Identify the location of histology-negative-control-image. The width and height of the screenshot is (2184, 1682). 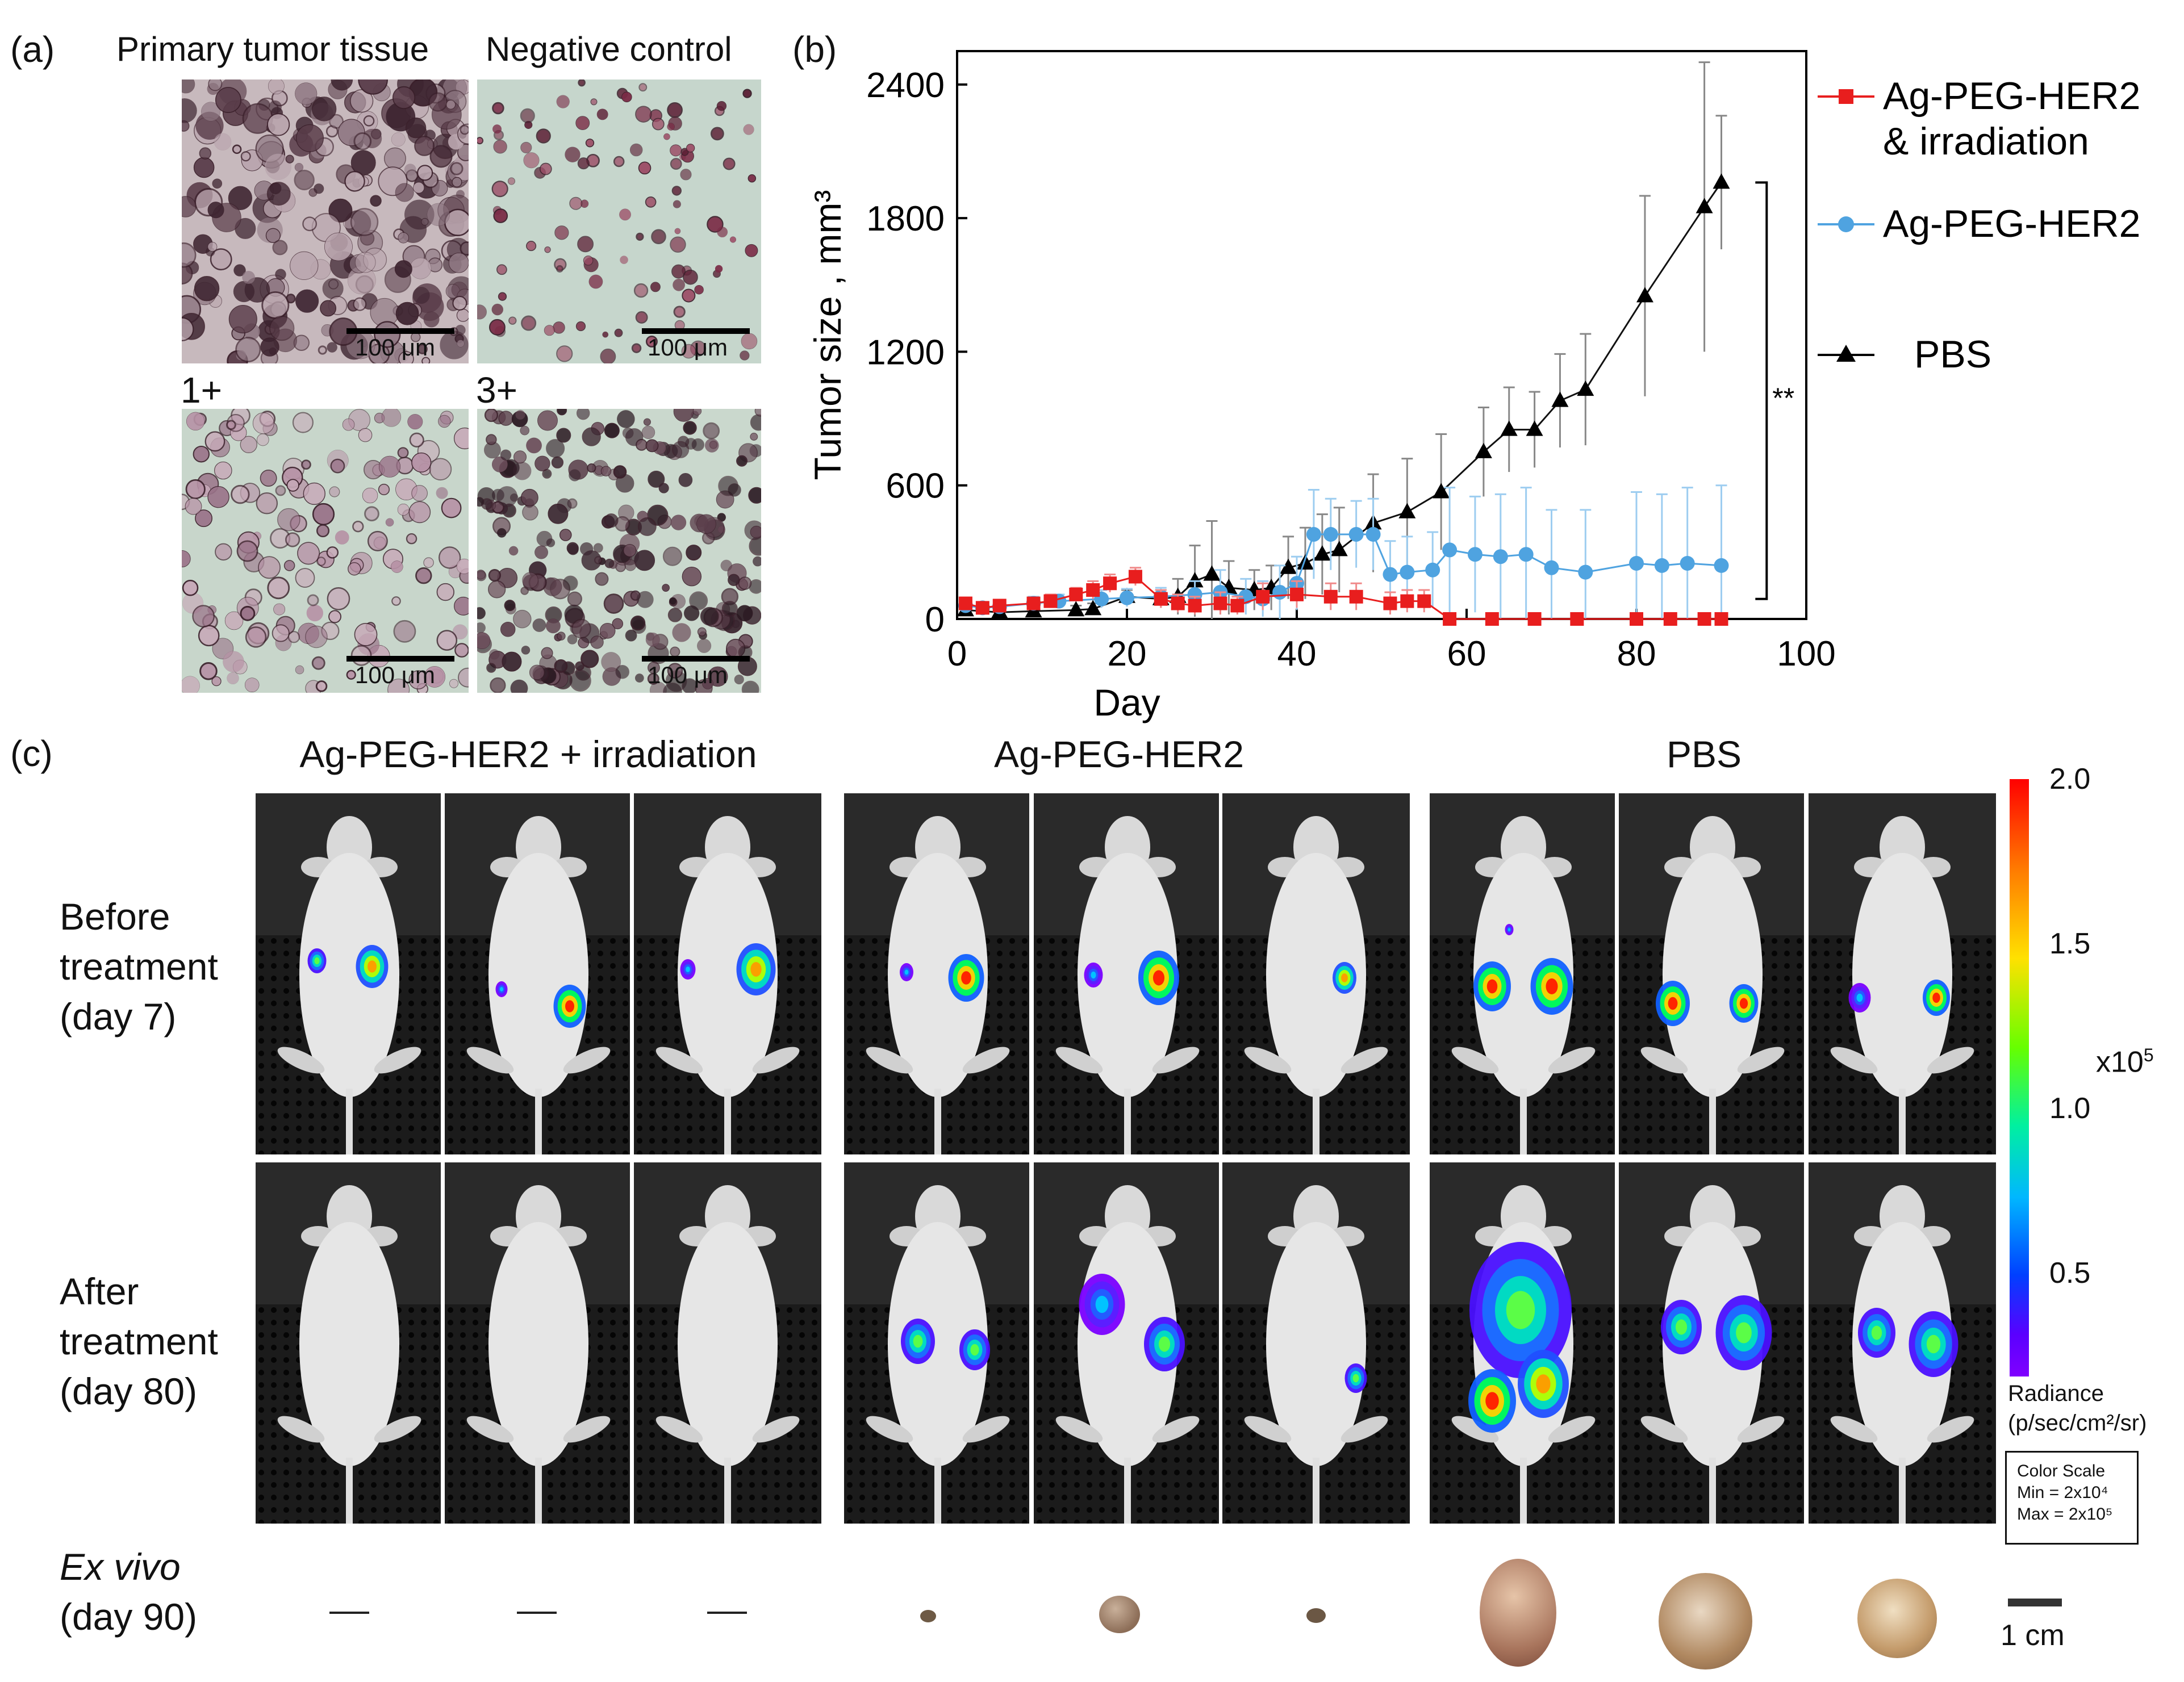
(619, 221).